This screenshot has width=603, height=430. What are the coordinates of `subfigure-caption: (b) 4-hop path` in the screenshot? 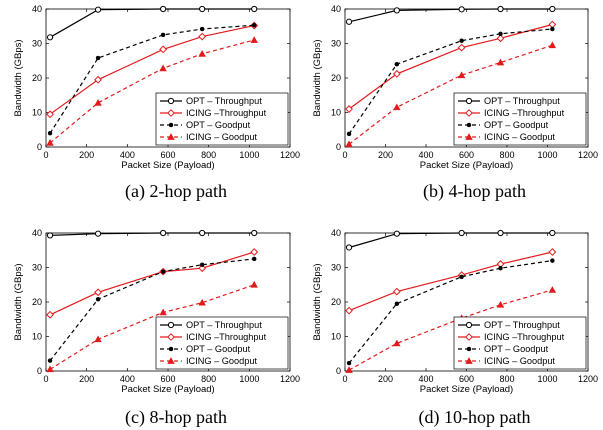 It's located at (474, 191).